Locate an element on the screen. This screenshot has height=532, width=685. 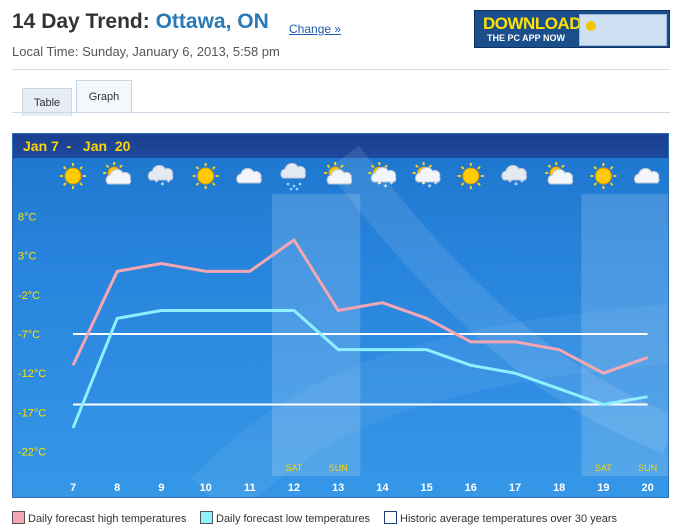
city-name: Ottawa, ON is located at coordinates (212, 21).